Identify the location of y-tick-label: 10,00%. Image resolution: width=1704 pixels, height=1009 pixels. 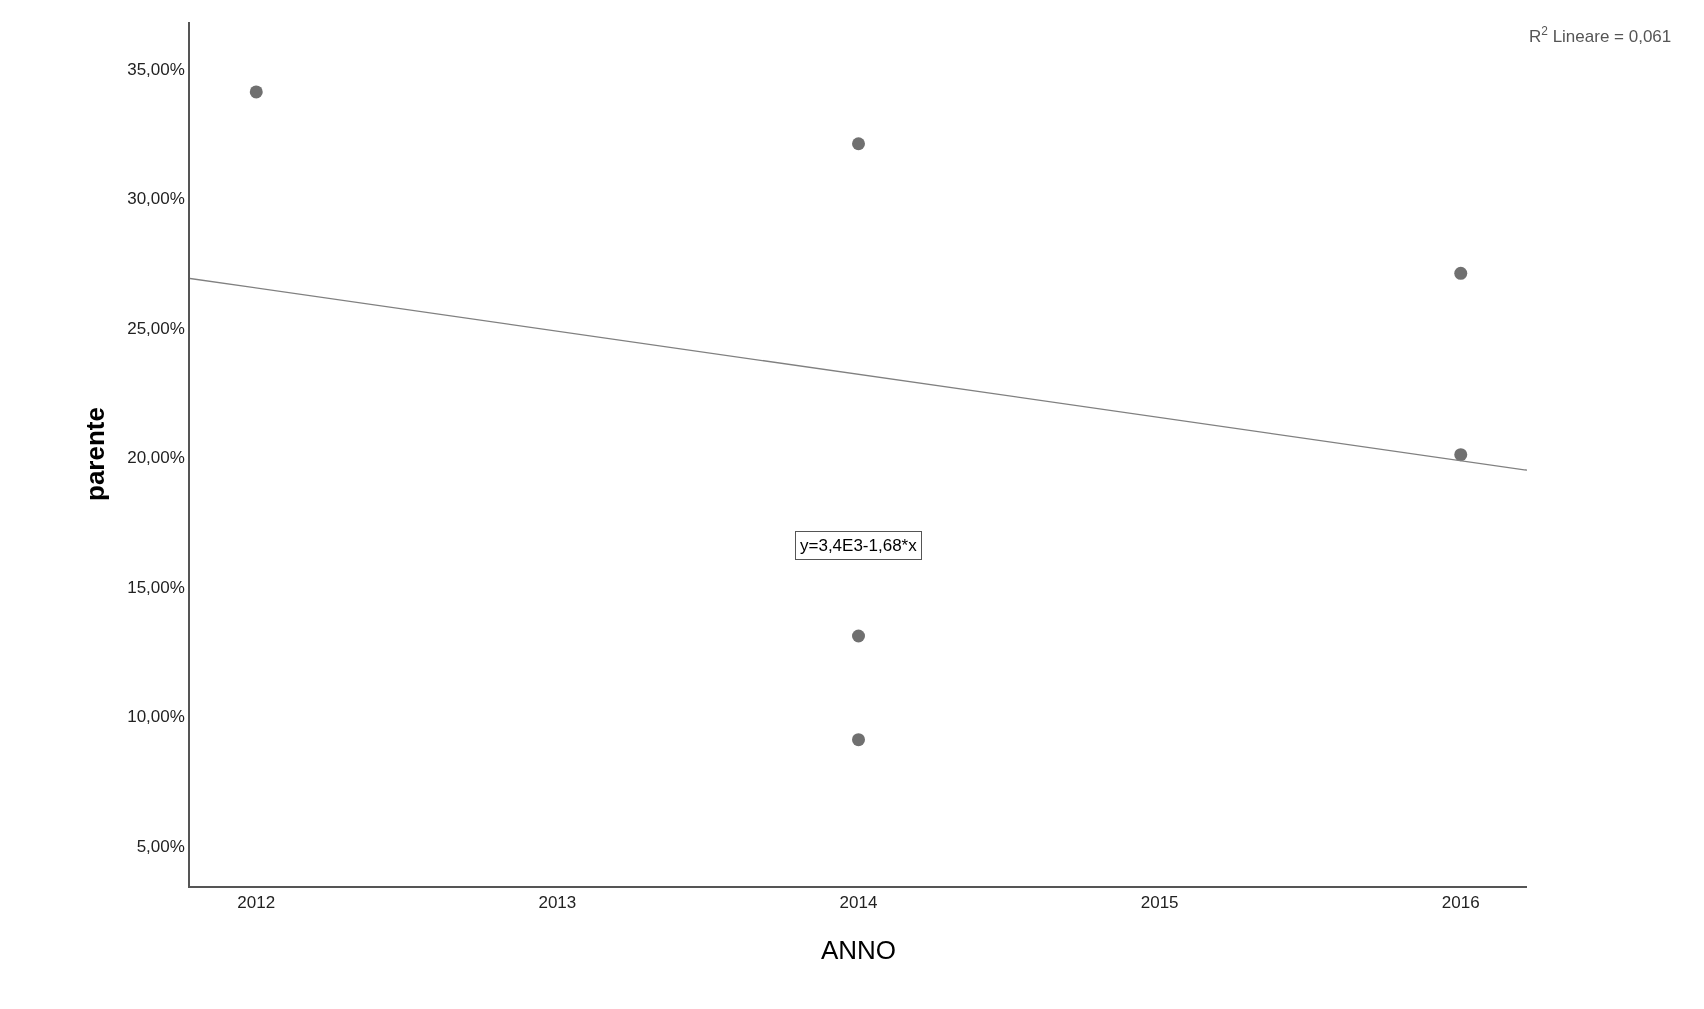
(156, 717).